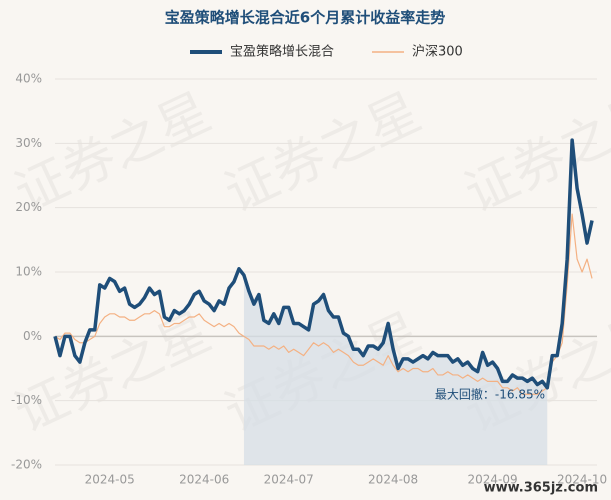  Describe the element at coordinates (28, 143) in the screenshot. I see `y-tick-label: 30%` at that location.